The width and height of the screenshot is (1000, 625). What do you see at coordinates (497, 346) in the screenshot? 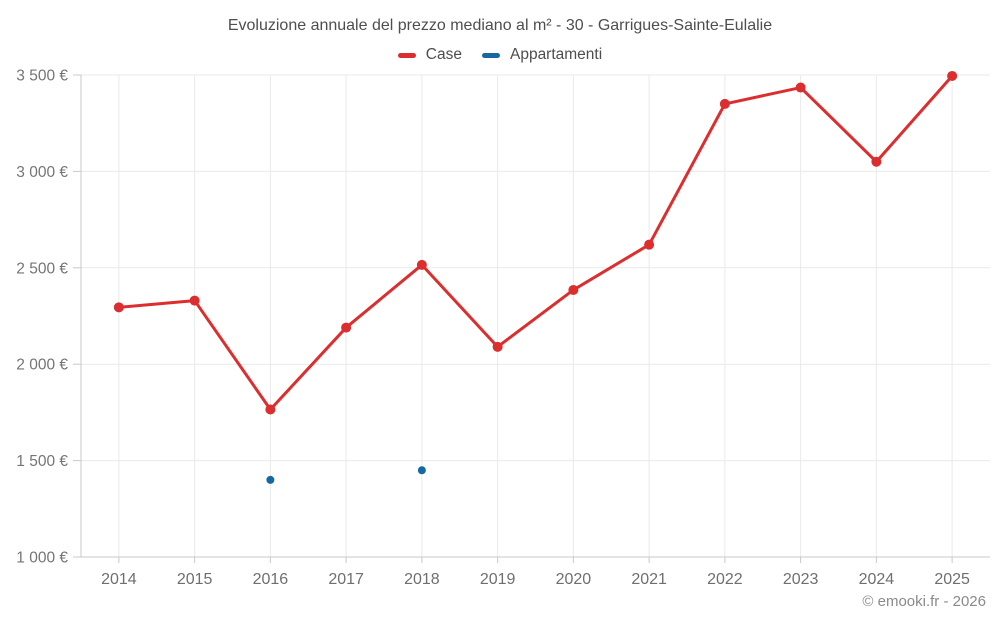
I see `case-point-2019` at bounding box center [497, 346].